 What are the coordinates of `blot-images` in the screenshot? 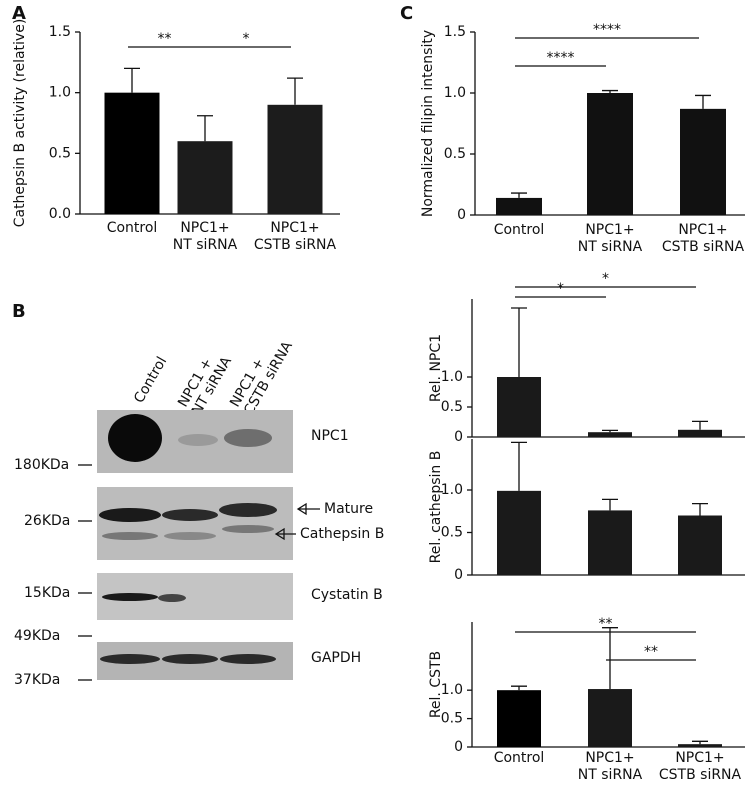 It's located at (195, 545).